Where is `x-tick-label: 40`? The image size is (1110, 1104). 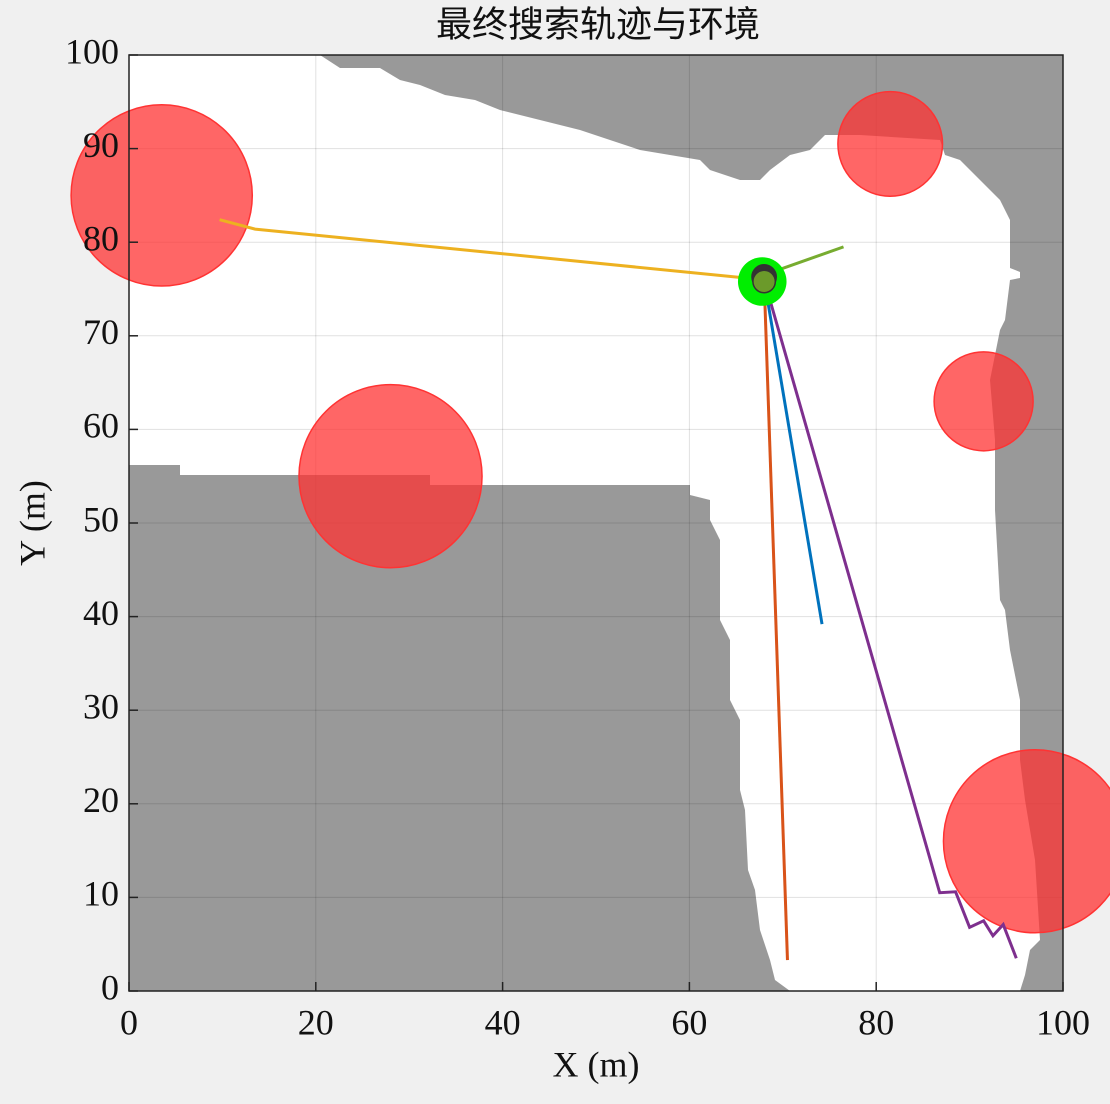 x-tick-label: 40 is located at coordinates (503, 1022).